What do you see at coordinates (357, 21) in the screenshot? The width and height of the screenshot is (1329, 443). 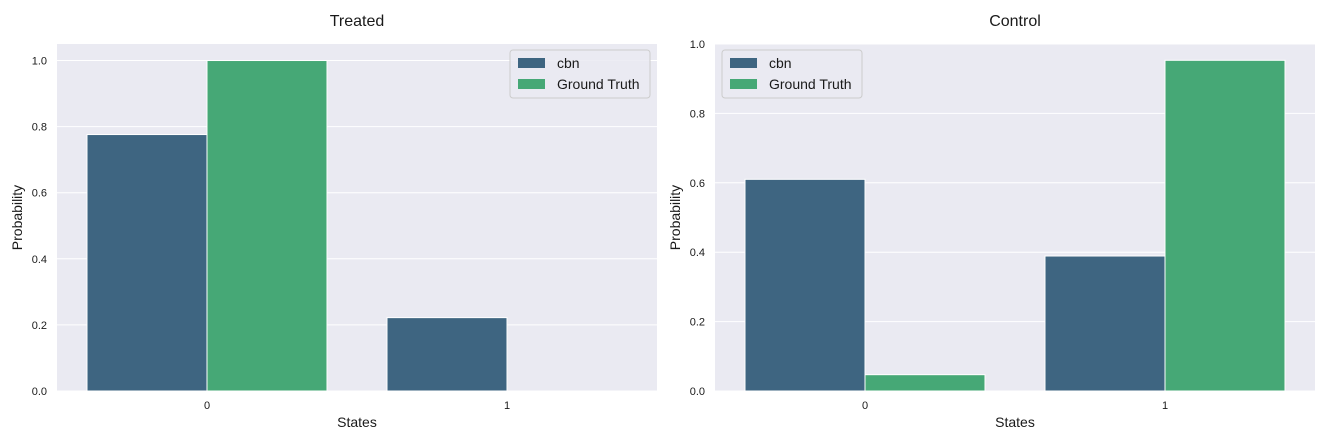 I see `chart-title: Treated` at bounding box center [357, 21].